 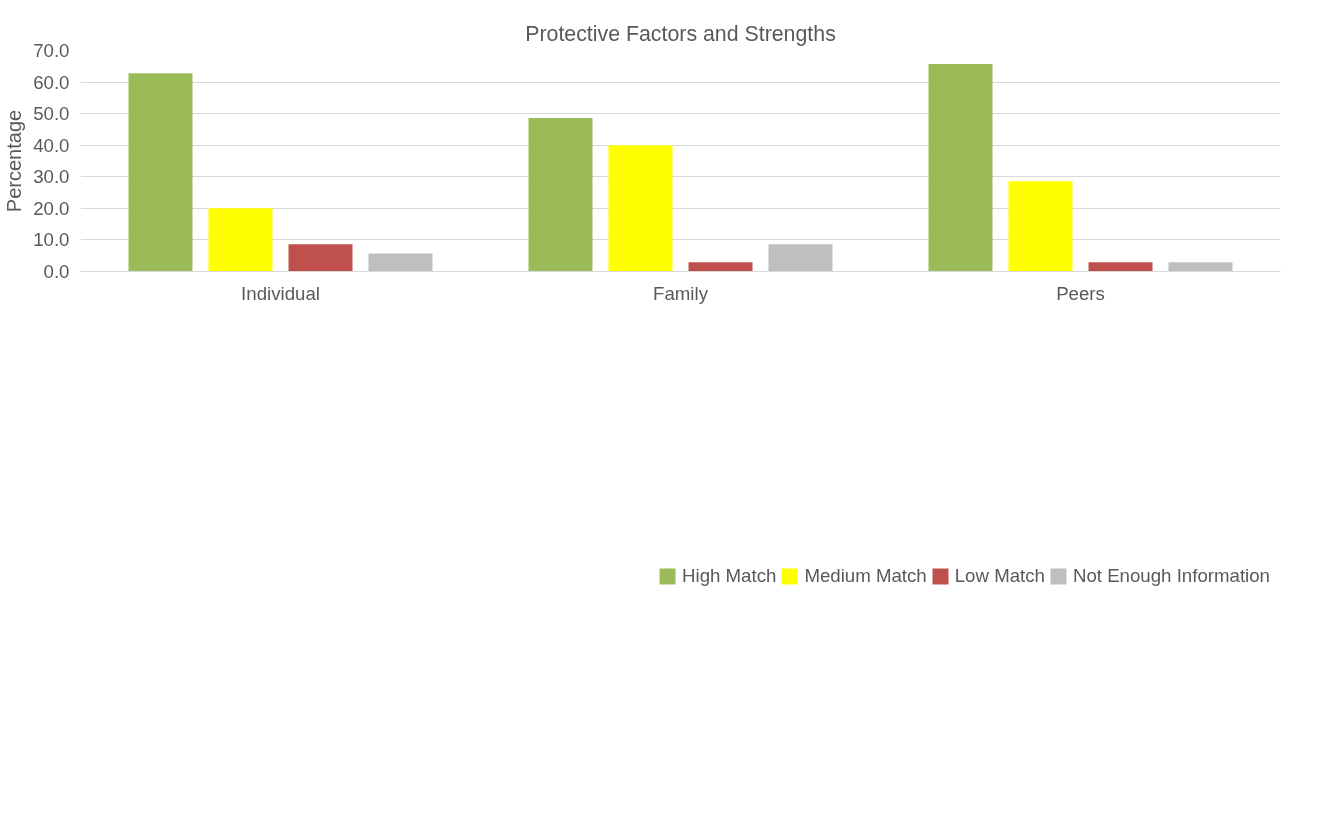 I want to click on y-tick-label: 30.0, so click(x=51, y=177).